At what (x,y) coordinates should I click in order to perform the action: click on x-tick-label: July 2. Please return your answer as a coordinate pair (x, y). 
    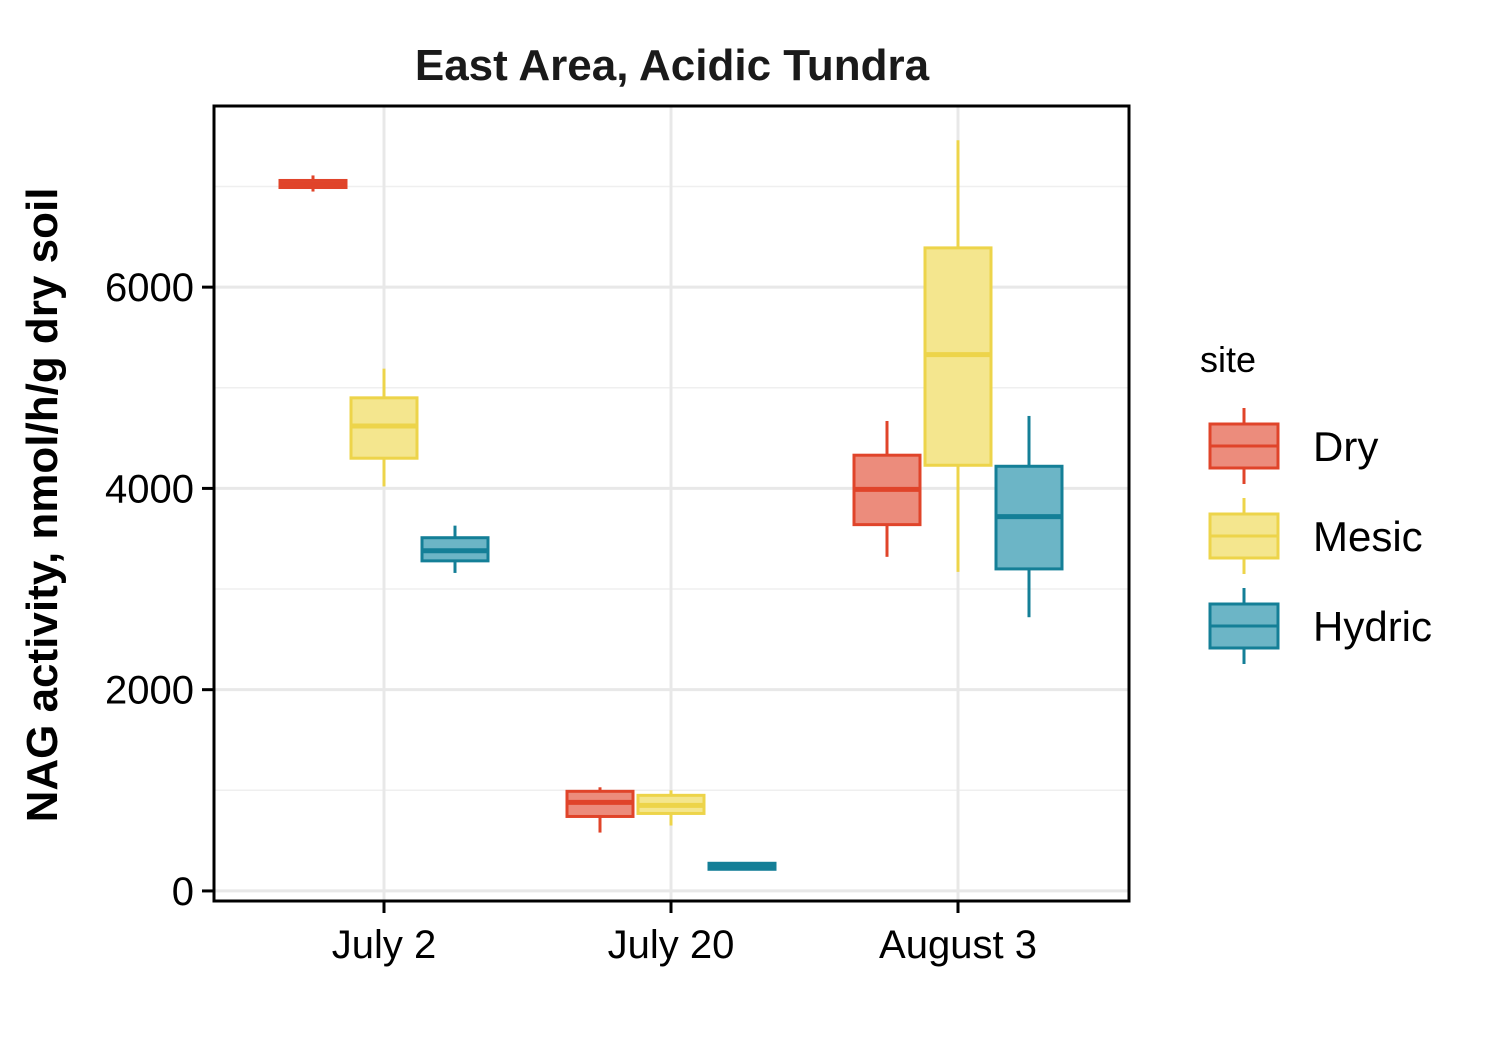
    Looking at the image, I should click on (384, 945).